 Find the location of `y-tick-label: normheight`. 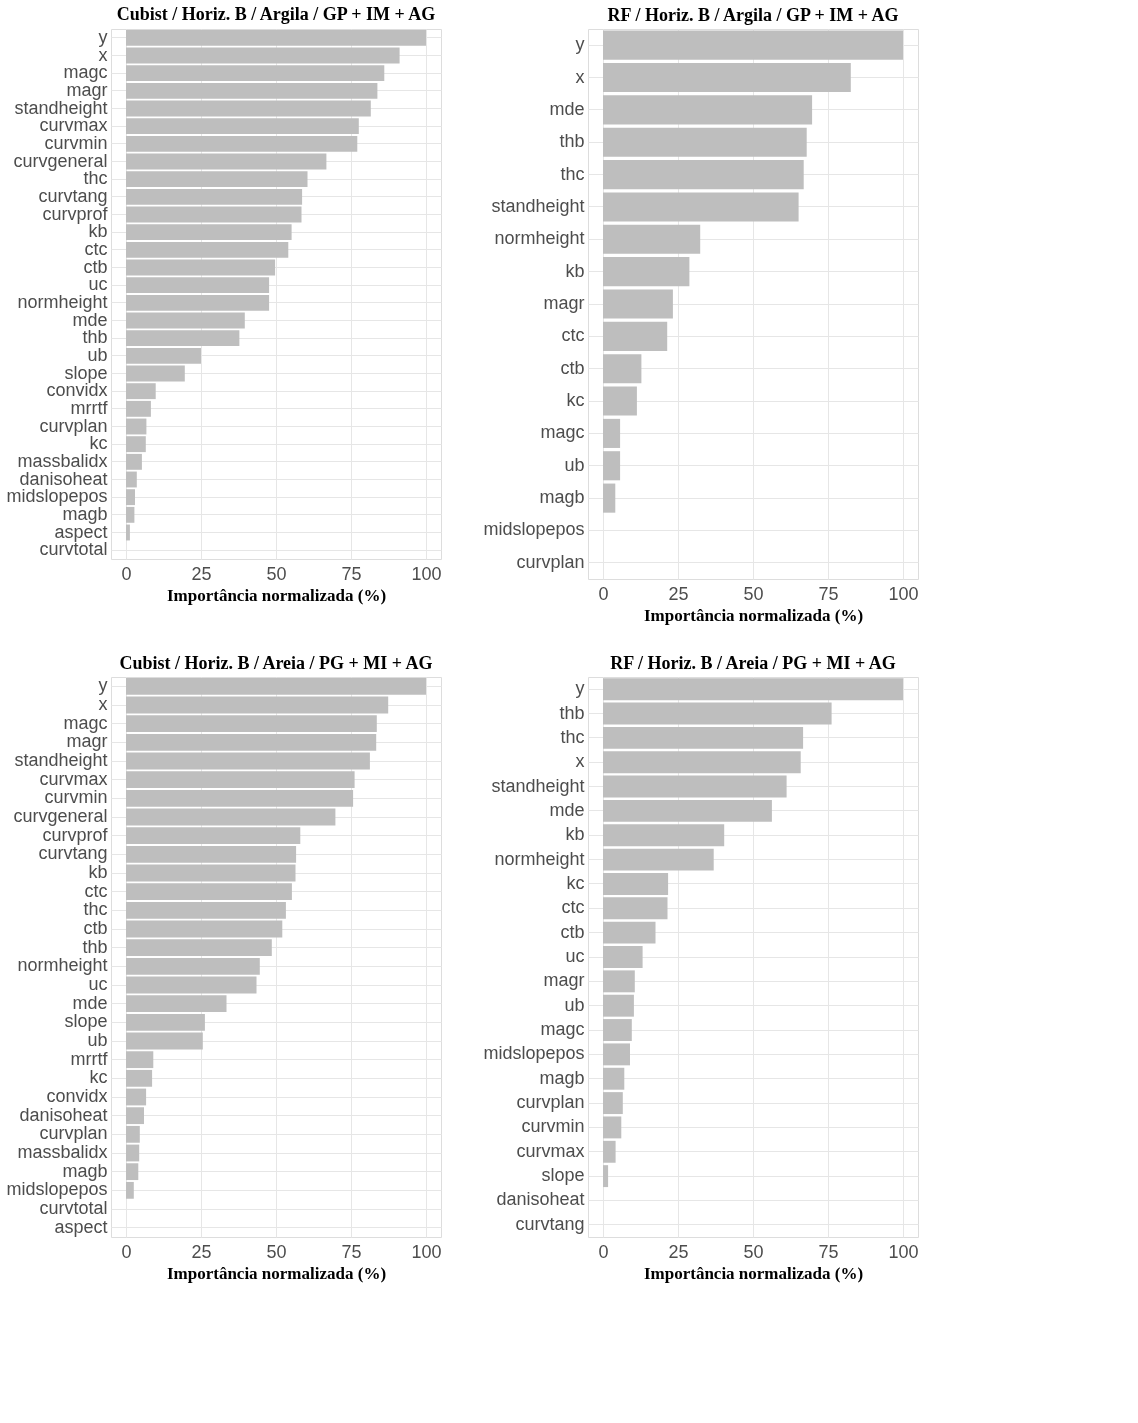

y-tick-label: normheight is located at coordinates (539, 858).